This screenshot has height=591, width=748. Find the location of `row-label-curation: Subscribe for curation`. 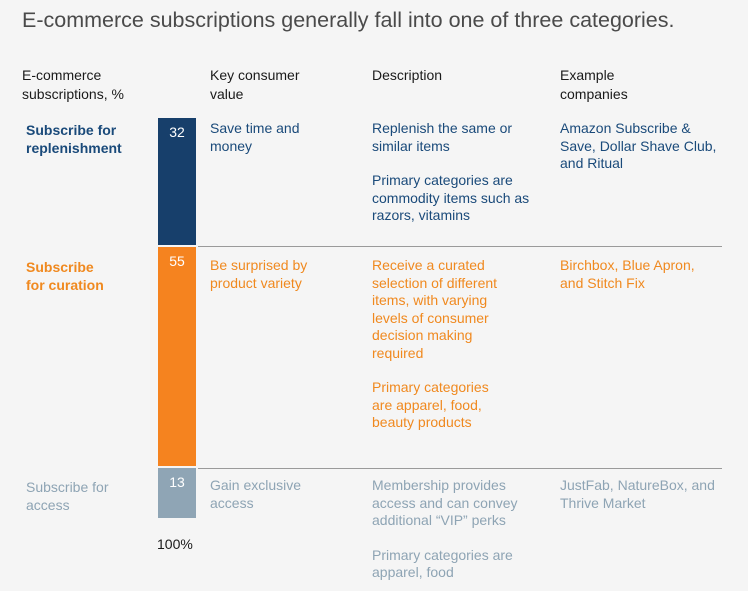

row-label-curation: Subscribe for curation is located at coordinates (65, 276).